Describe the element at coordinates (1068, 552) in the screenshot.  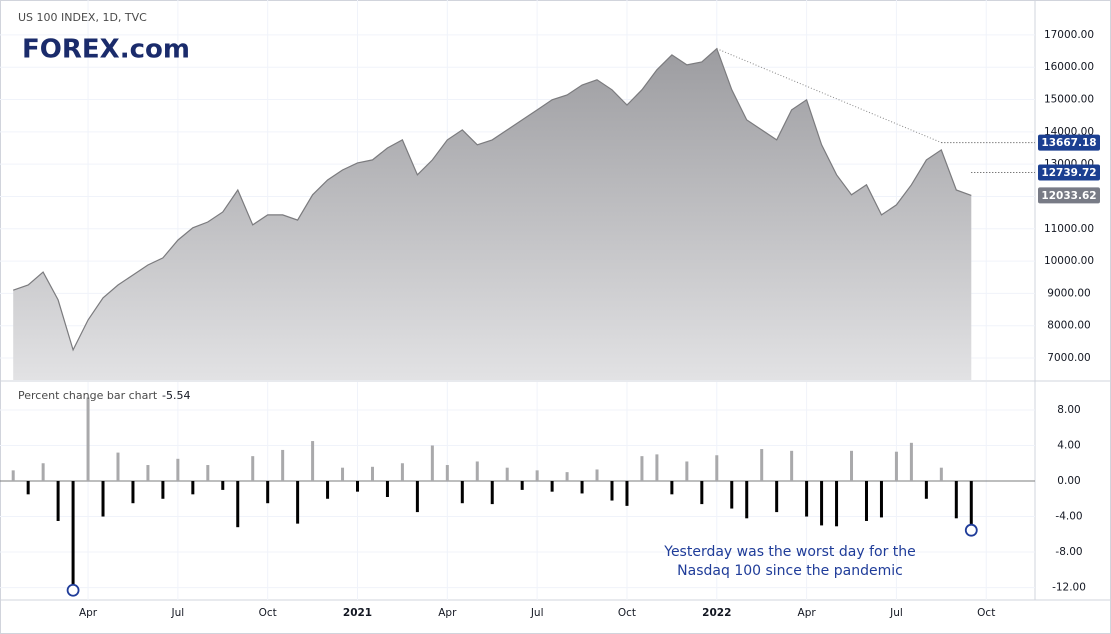
I see `y-tick-label: -8.00` at that location.